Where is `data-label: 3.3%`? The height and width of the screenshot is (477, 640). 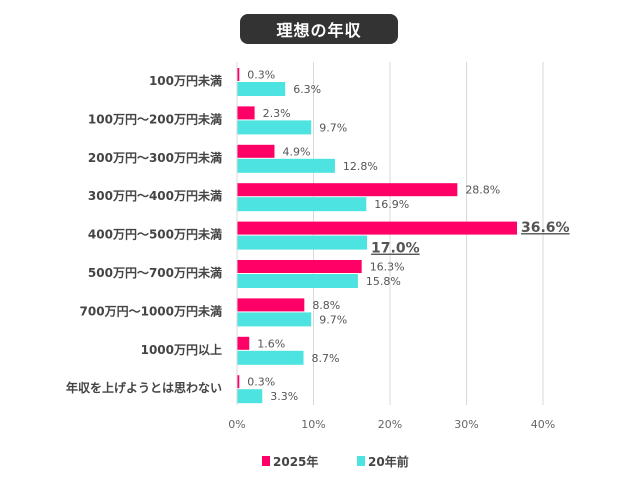 data-label: 3.3% is located at coordinates (284, 396).